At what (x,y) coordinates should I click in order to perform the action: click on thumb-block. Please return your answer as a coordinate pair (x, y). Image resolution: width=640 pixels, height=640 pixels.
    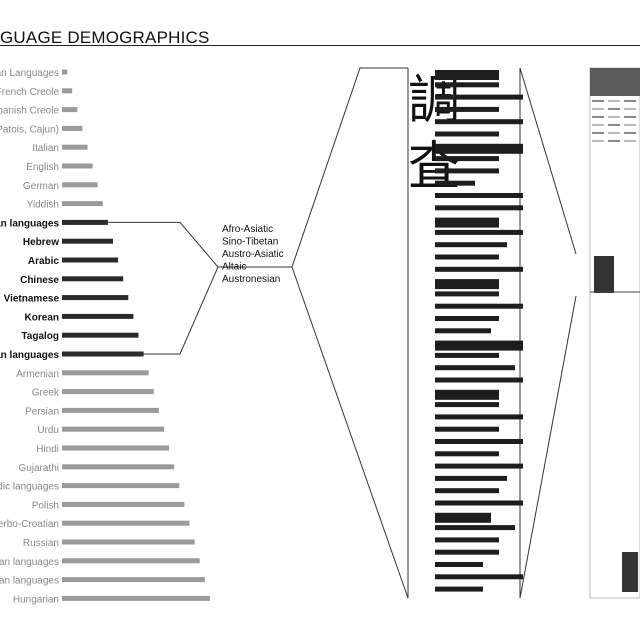
    Looking at the image, I should click on (604, 274).